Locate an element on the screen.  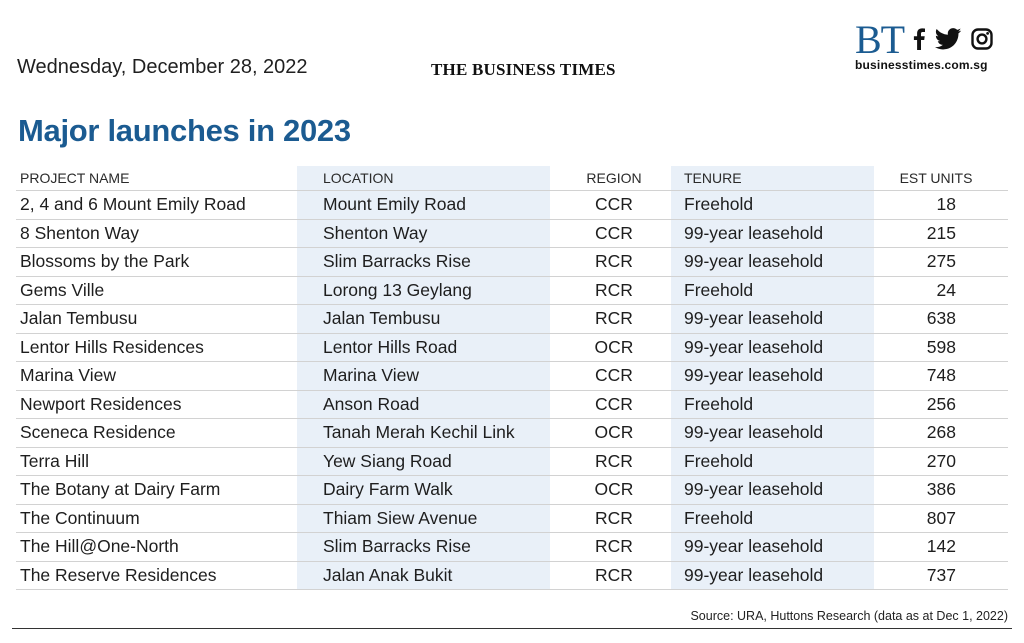
location-cell: Yew Siang Road is located at coordinates (387, 460).